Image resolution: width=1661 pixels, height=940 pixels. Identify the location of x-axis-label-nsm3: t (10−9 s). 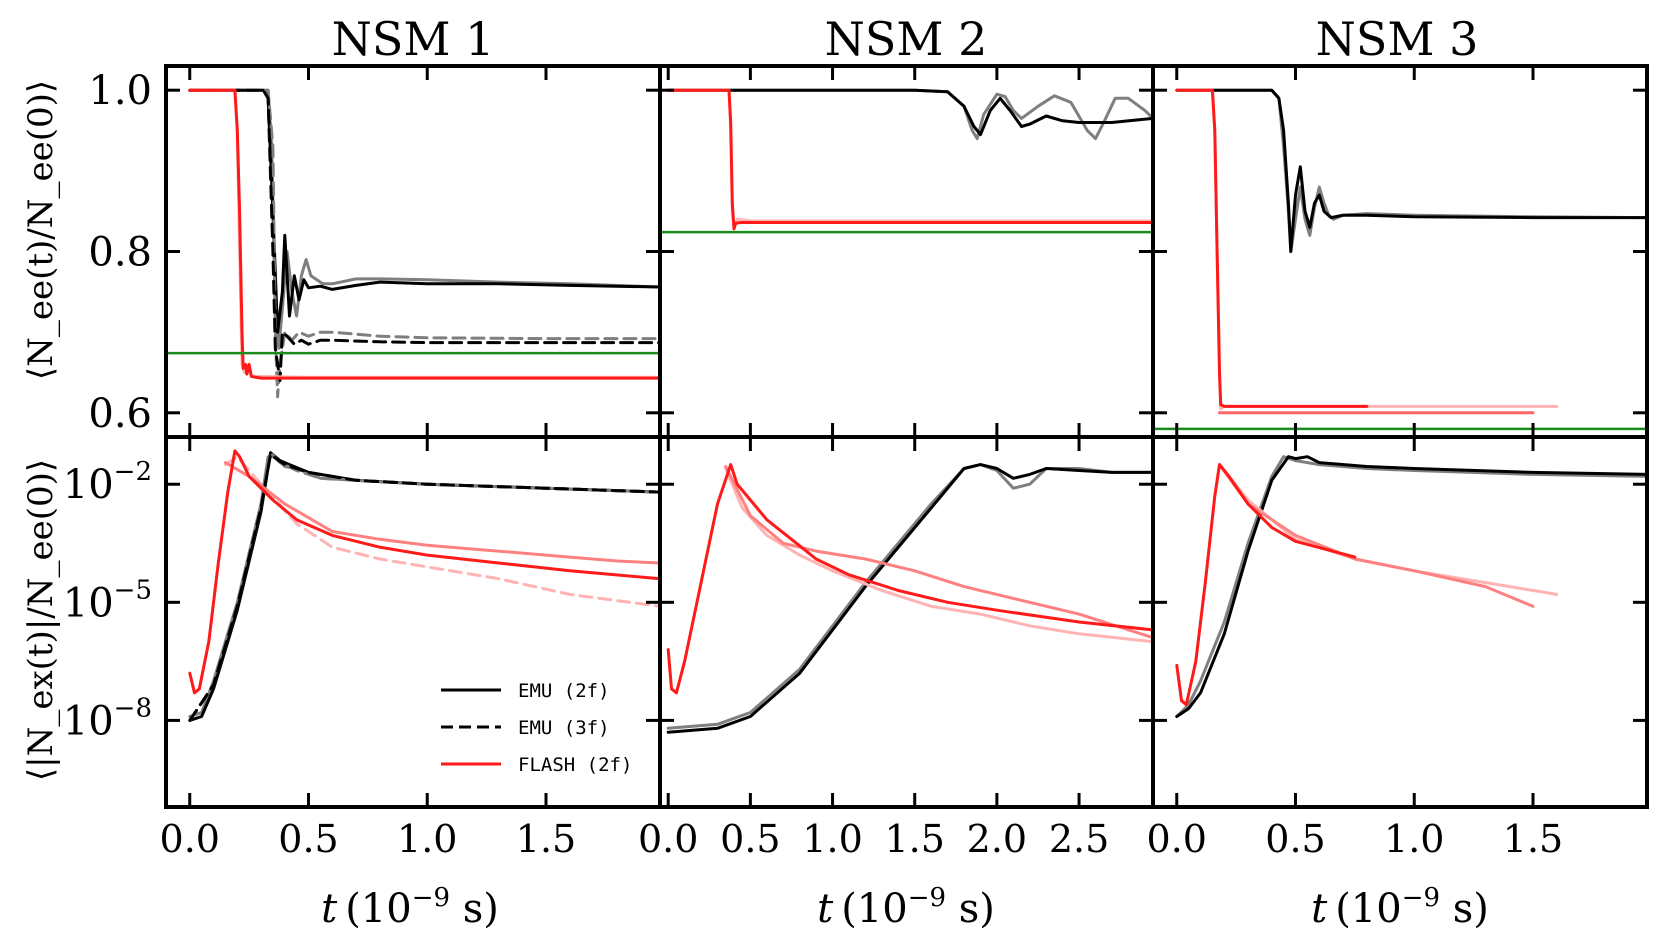
(1400, 907).